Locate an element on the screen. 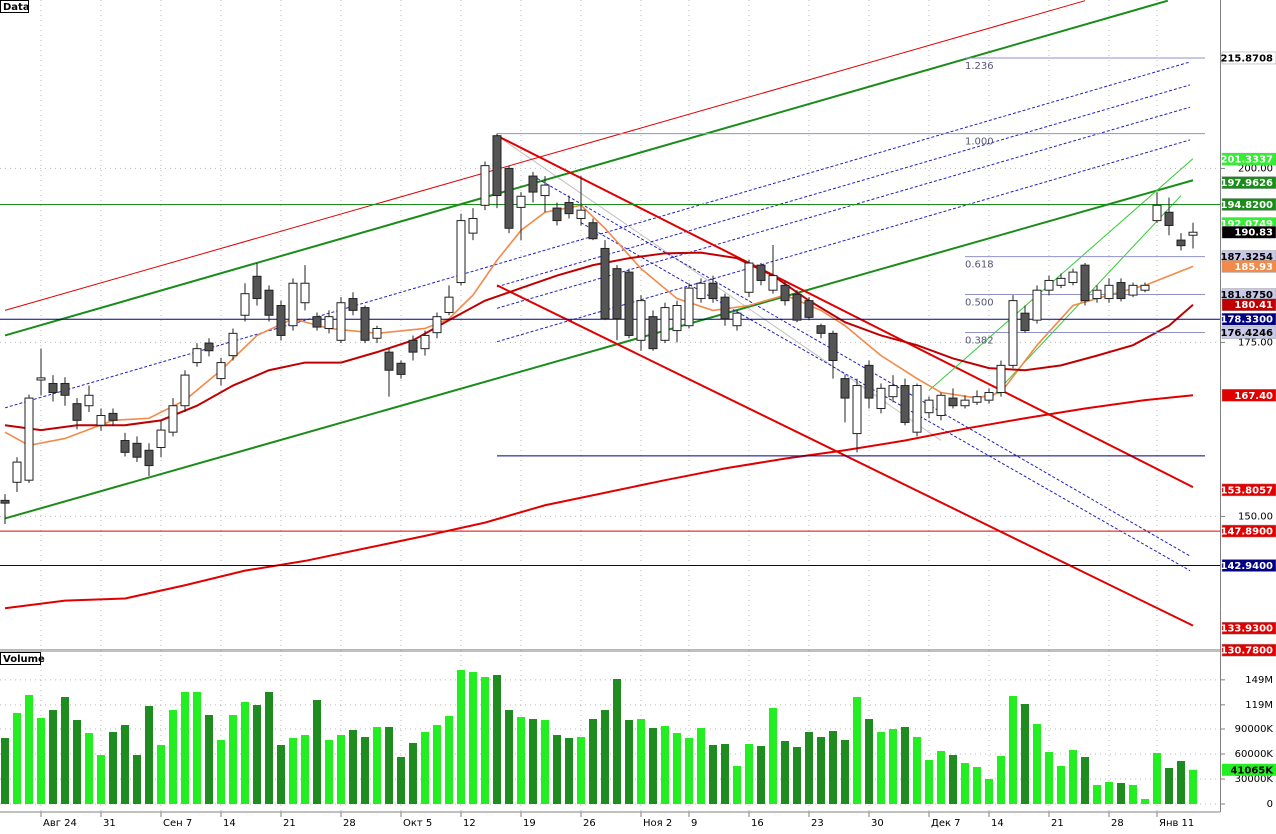  x-tick-label: Янв 11 is located at coordinates (1176, 823).